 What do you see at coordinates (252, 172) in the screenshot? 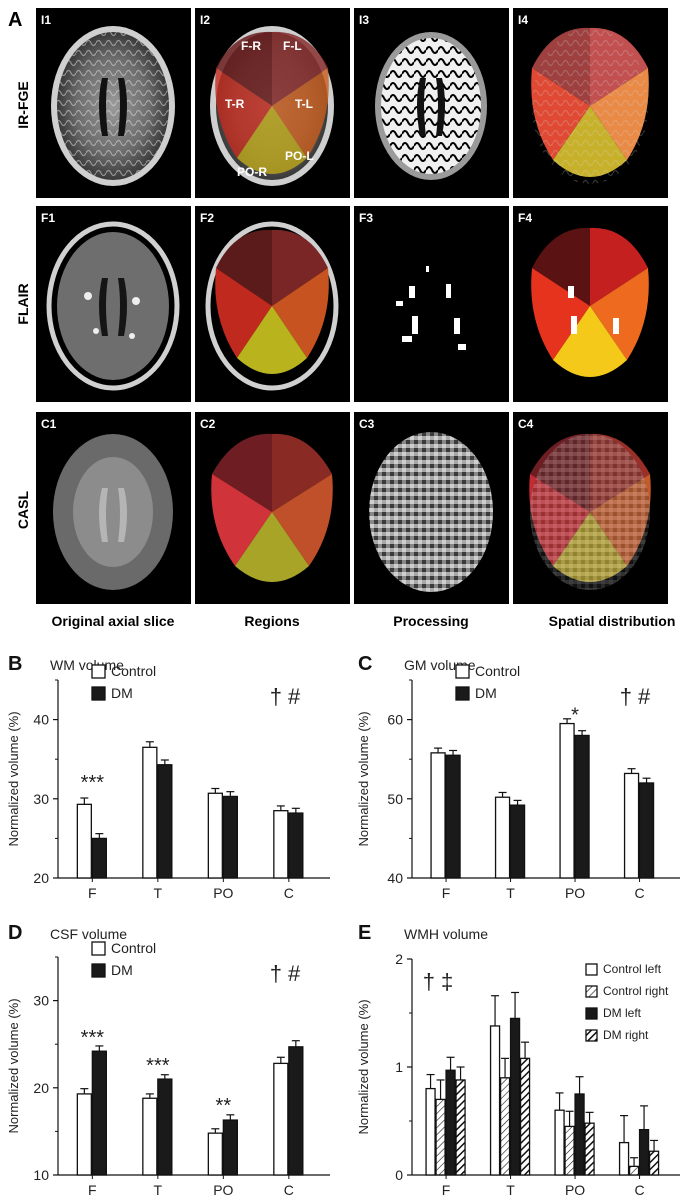
I see `region-label-po-r: PO-R` at bounding box center [252, 172].